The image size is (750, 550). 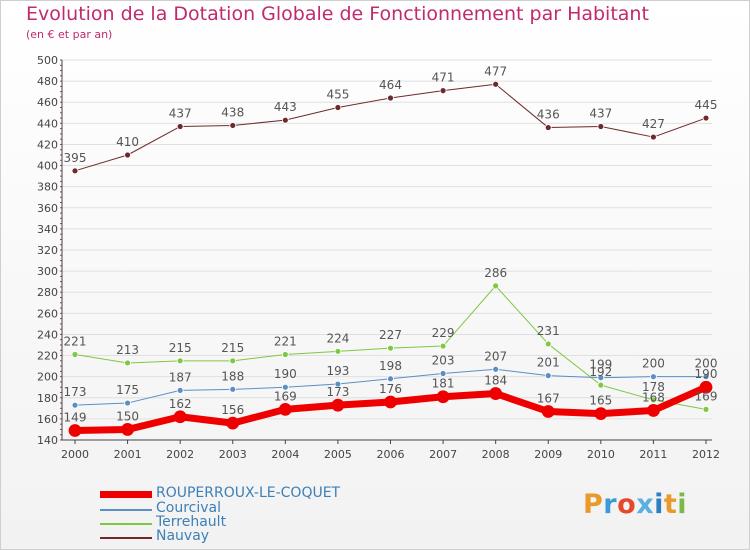 I want to click on x-tick-label: 2003, so click(x=233, y=454).